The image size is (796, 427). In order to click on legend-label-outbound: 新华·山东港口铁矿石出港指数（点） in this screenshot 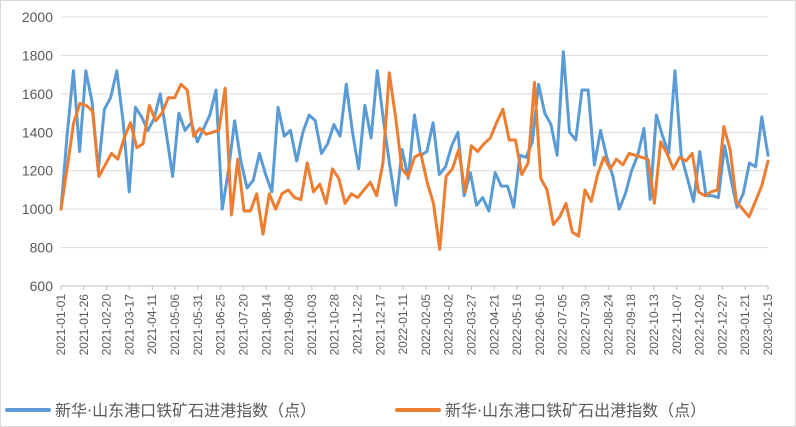, I will do `click(575, 410)`.